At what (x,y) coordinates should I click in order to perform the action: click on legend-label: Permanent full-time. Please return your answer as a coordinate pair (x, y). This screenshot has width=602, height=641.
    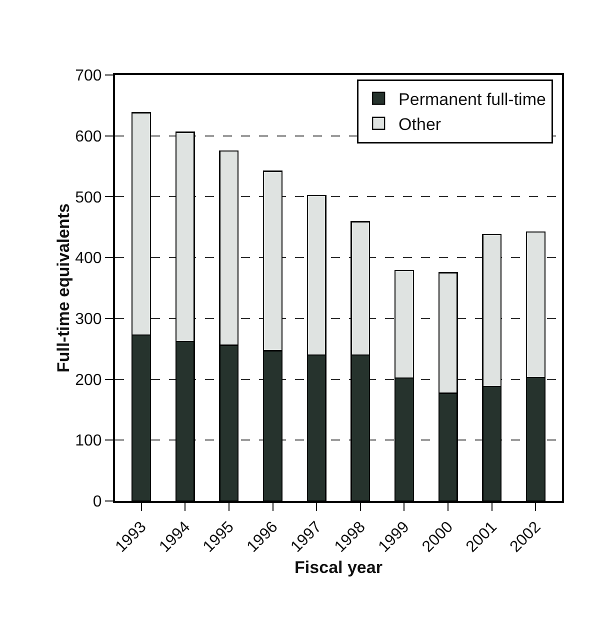
    Looking at the image, I should click on (472, 99).